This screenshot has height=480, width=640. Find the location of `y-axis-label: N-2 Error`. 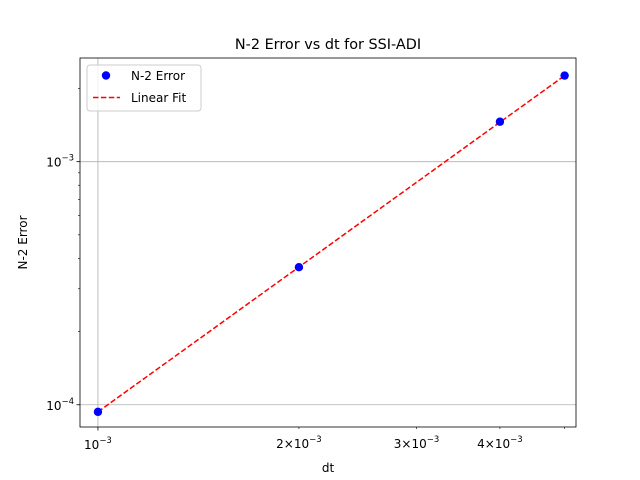

y-axis-label: N-2 Error is located at coordinates (23, 242).